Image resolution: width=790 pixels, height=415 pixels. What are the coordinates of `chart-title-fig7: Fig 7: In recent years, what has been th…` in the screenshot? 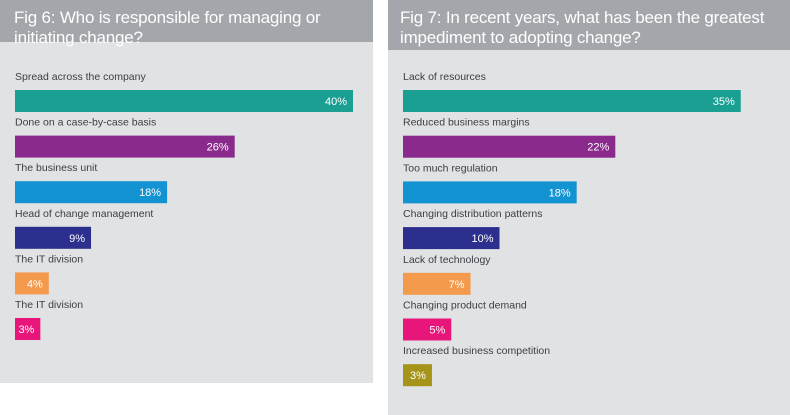 It's located at (589, 25).